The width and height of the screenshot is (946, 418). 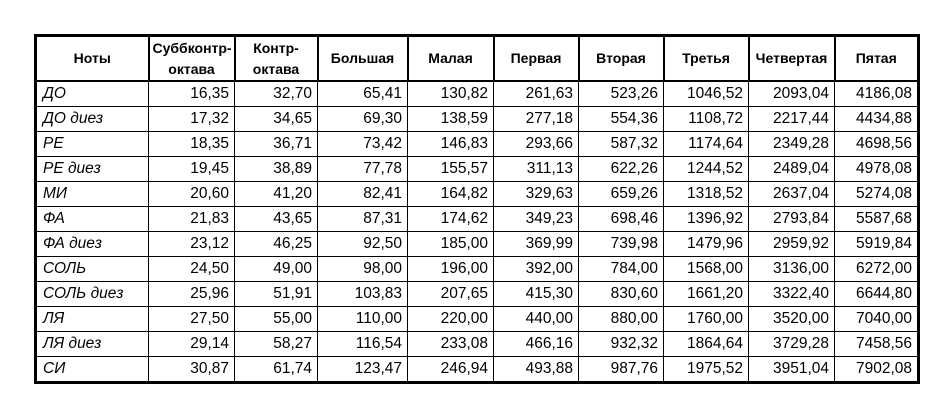 What do you see at coordinates (791, 269) in the screenshot?
I see `frequency-value-cell: 3136,00` at bounding box center [791, 269].